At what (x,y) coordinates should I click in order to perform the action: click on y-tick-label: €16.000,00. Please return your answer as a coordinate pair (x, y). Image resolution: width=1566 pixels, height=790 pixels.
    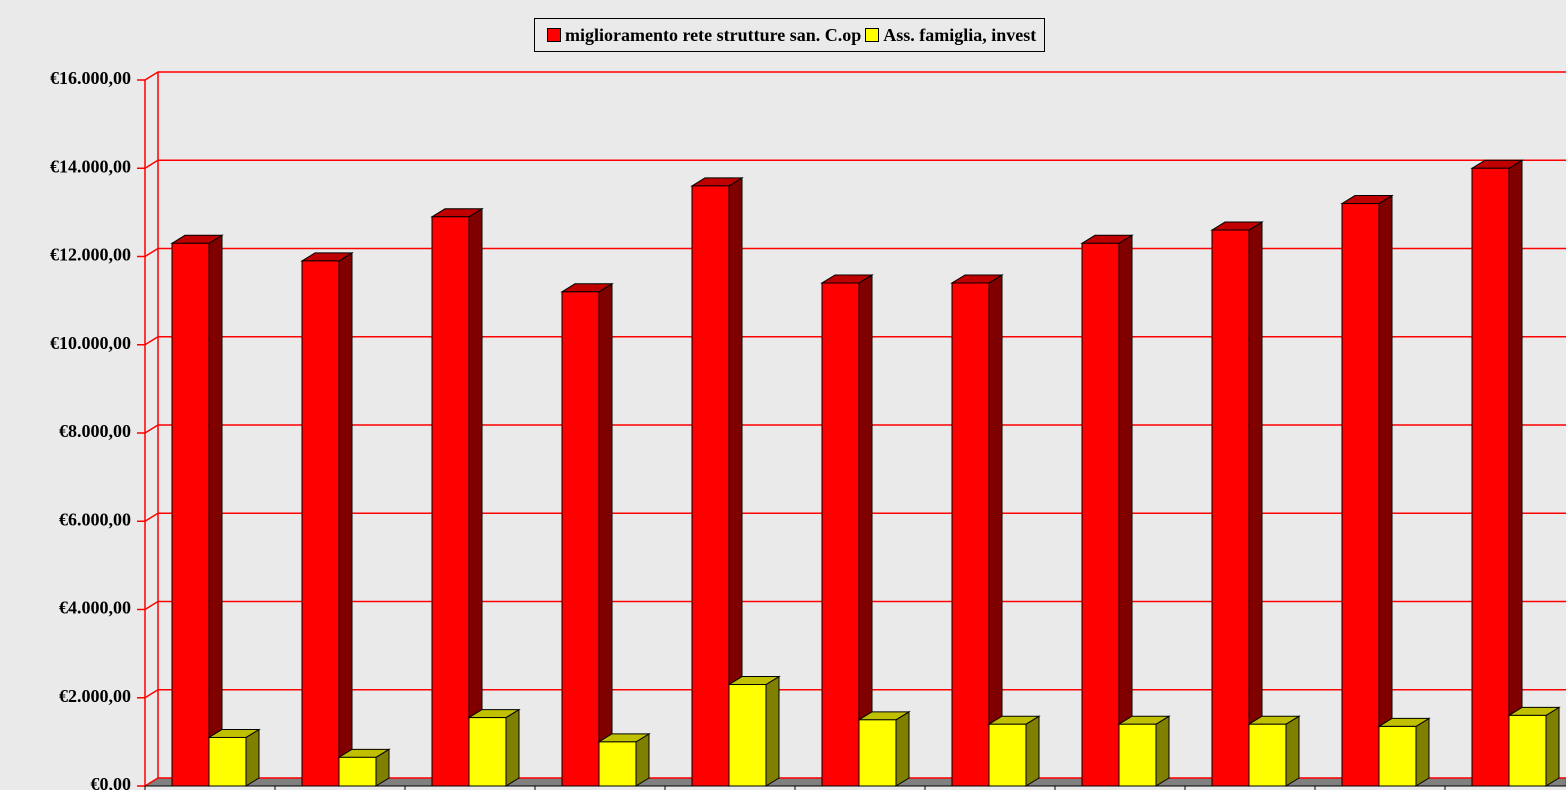
    Looking at the image, I should click on (90, 78).